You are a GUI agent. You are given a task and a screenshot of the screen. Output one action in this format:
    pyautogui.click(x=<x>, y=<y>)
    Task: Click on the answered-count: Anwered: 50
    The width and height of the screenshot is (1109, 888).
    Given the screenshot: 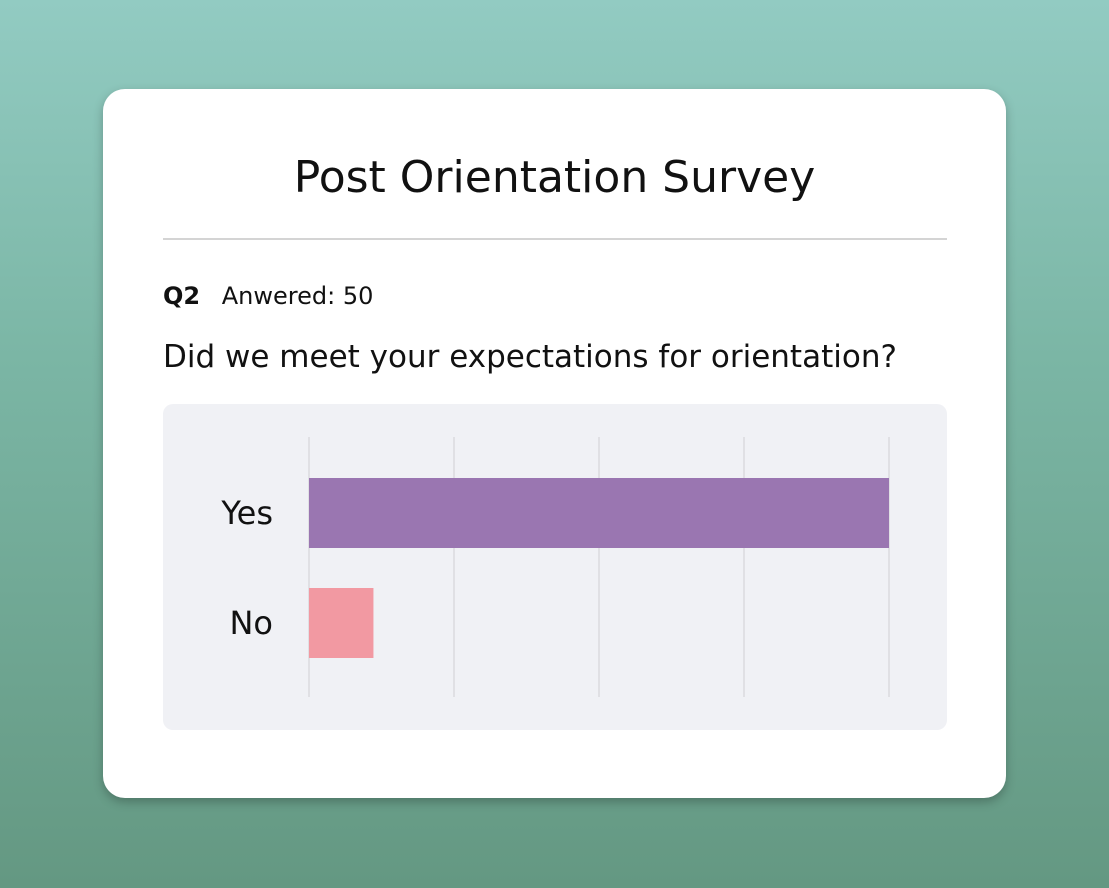 What is the action you would take?
    pyautogui.click(x=297, y=296)
    